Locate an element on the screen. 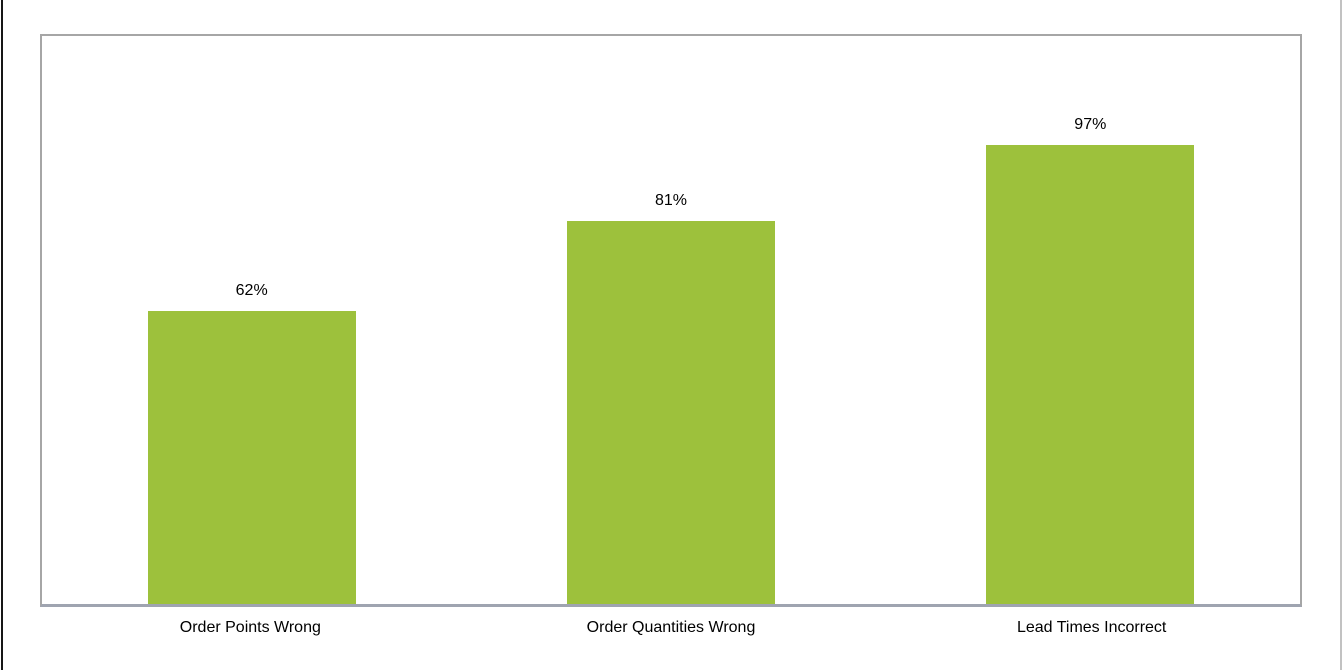 The image size is (1343, 670). bar-lead-times-incorrect is located at coordinates (1090, 374).